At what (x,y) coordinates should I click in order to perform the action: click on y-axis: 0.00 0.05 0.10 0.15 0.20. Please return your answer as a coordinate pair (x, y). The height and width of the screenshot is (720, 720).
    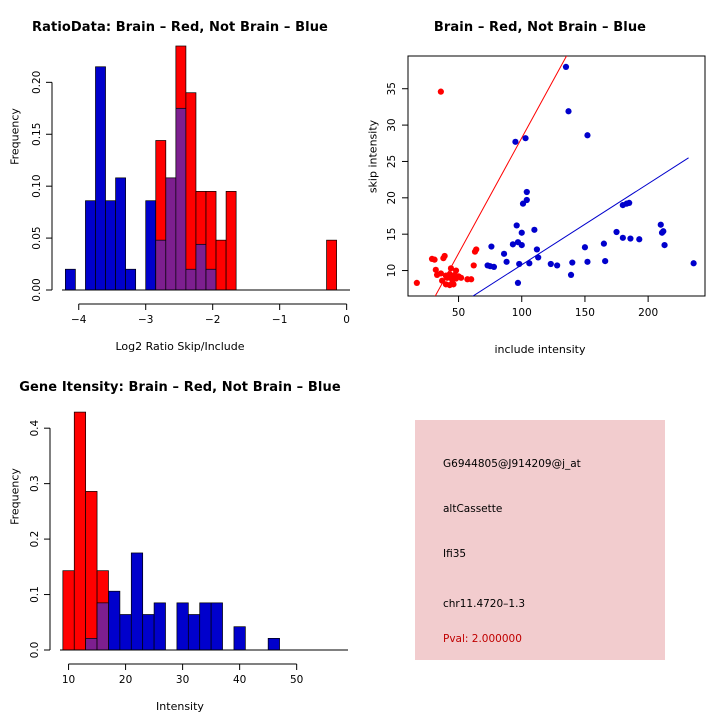
    Looking at the image, I should click on (42, 186).